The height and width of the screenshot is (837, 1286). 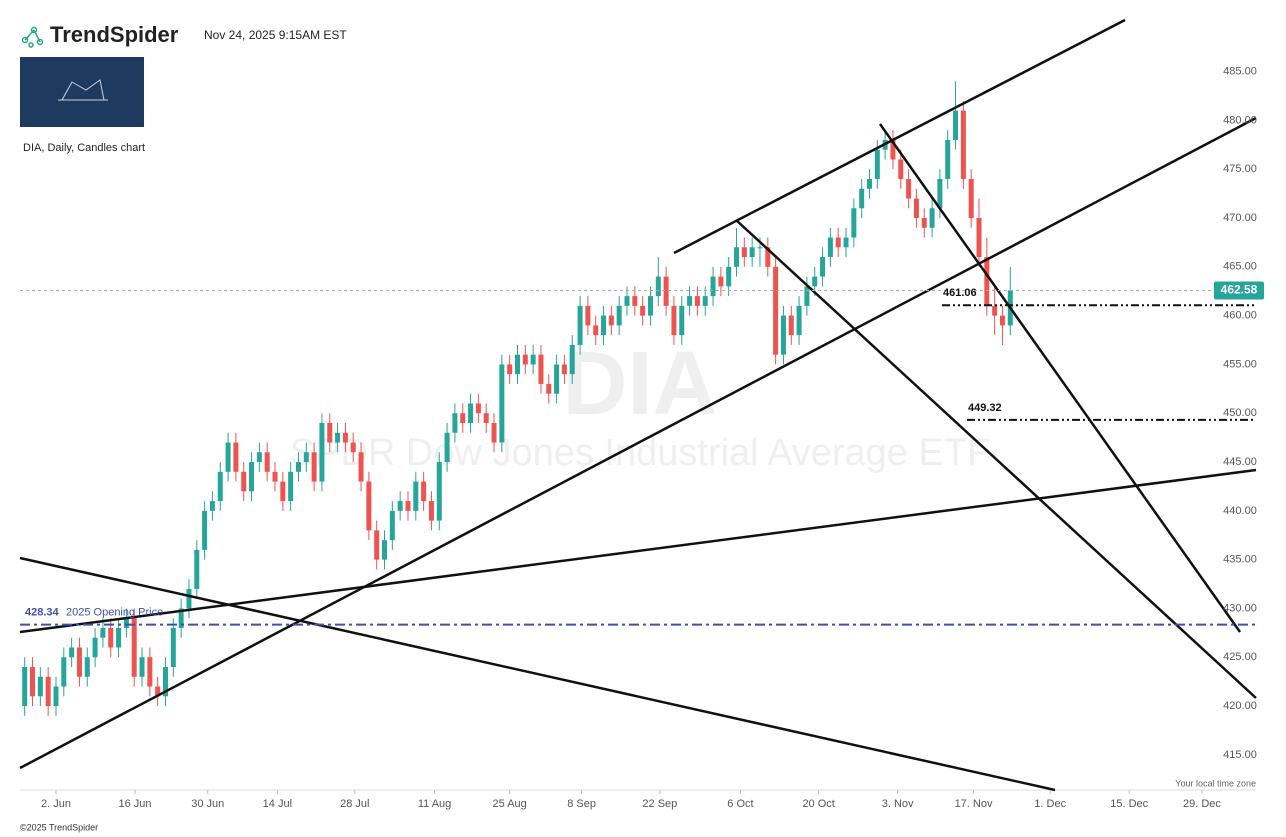 What do you see at coordinates (134, 804) in the screenshot?
I see `x-tick-label: 16 Jun` at bounding box center [134, 804].